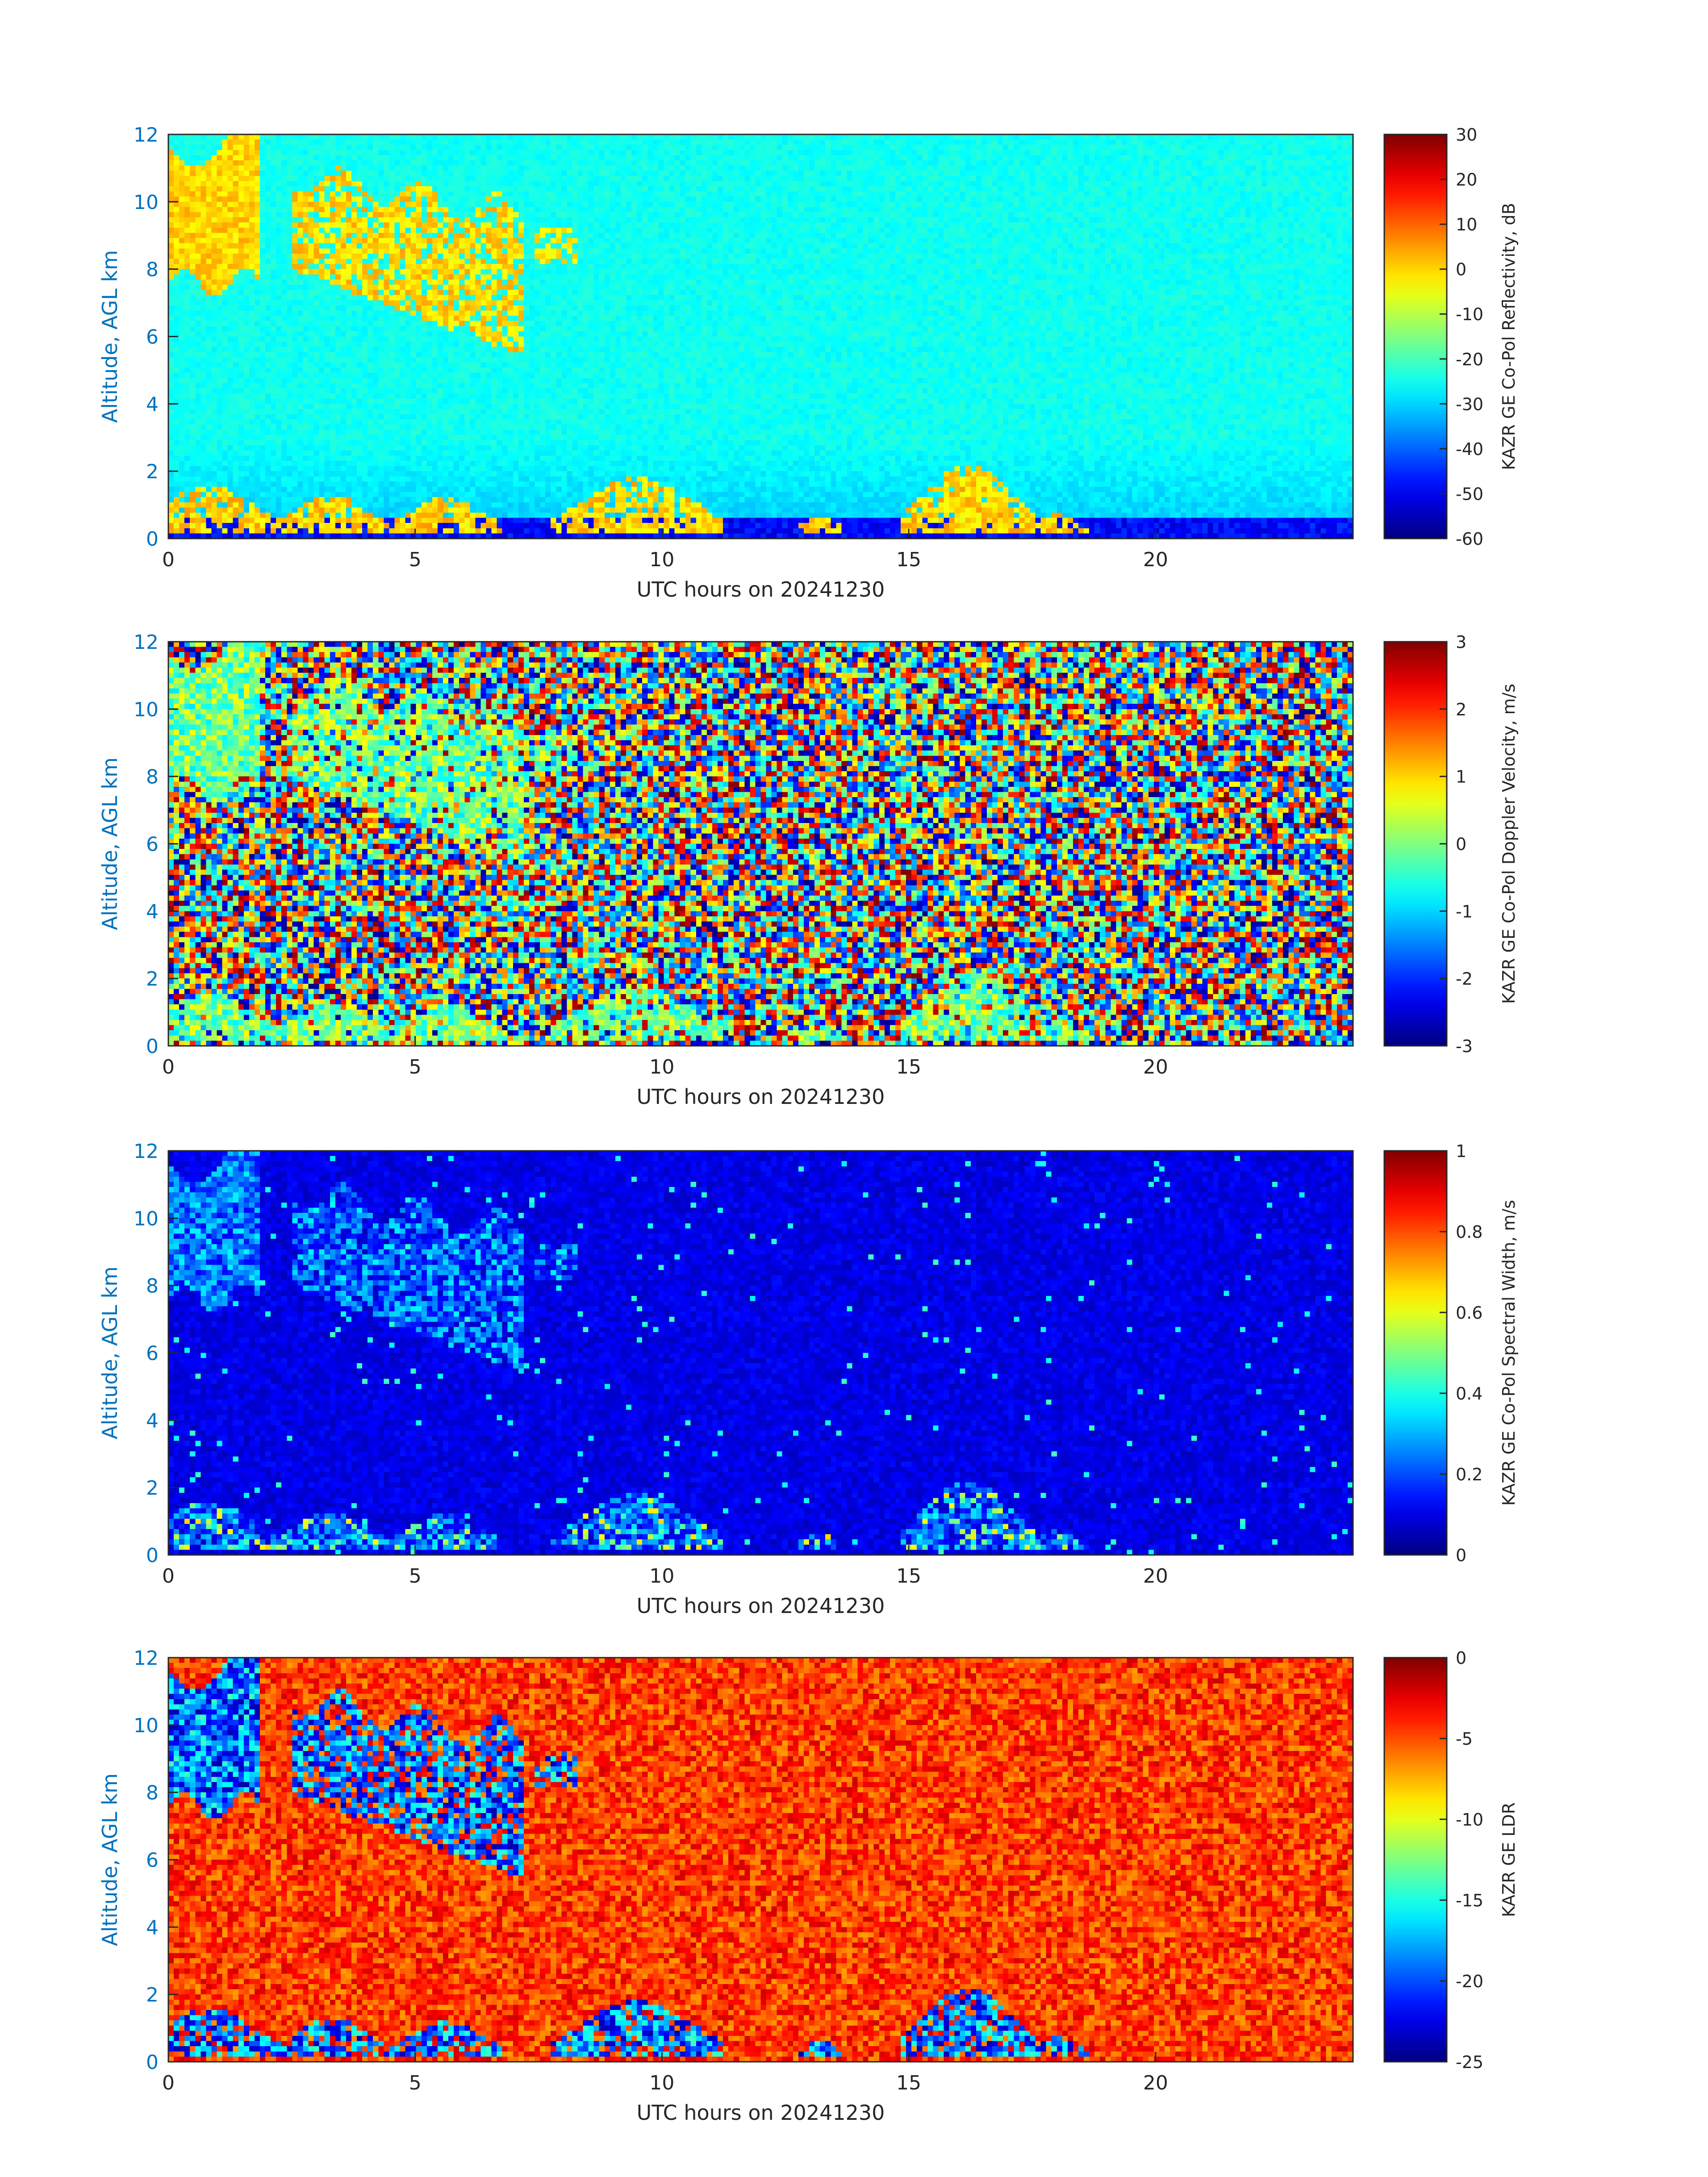 Image resolution: width=1708 pixels, height=2177 pixels. I want to click on colorbar-tick-label: -15, so click(1469, 1900).